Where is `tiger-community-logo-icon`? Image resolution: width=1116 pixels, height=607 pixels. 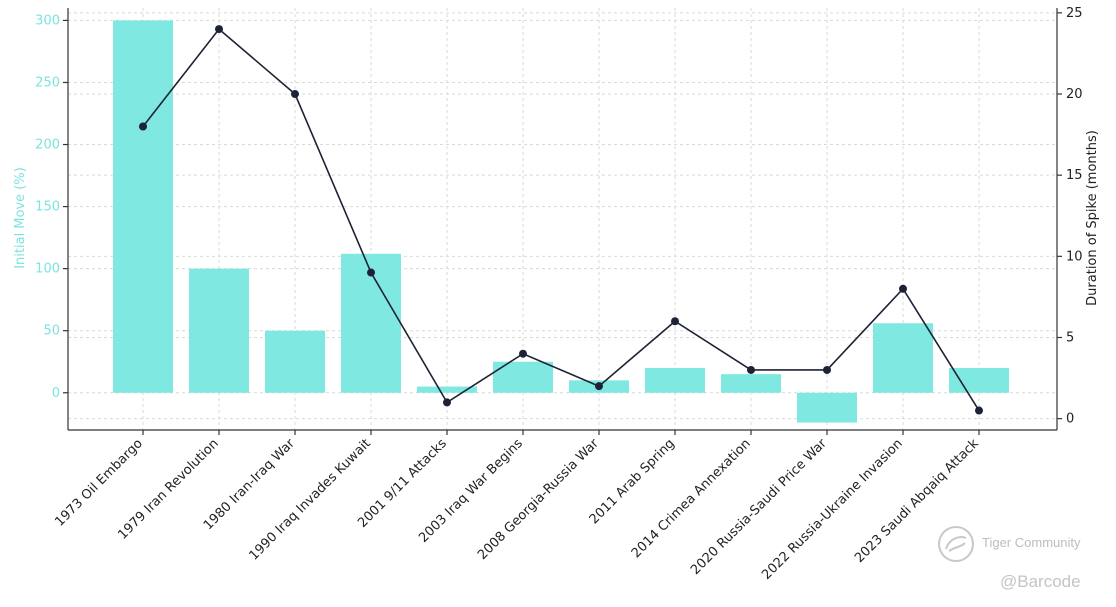 tiger-community-logo-icon is located at coordinates (956, 544).